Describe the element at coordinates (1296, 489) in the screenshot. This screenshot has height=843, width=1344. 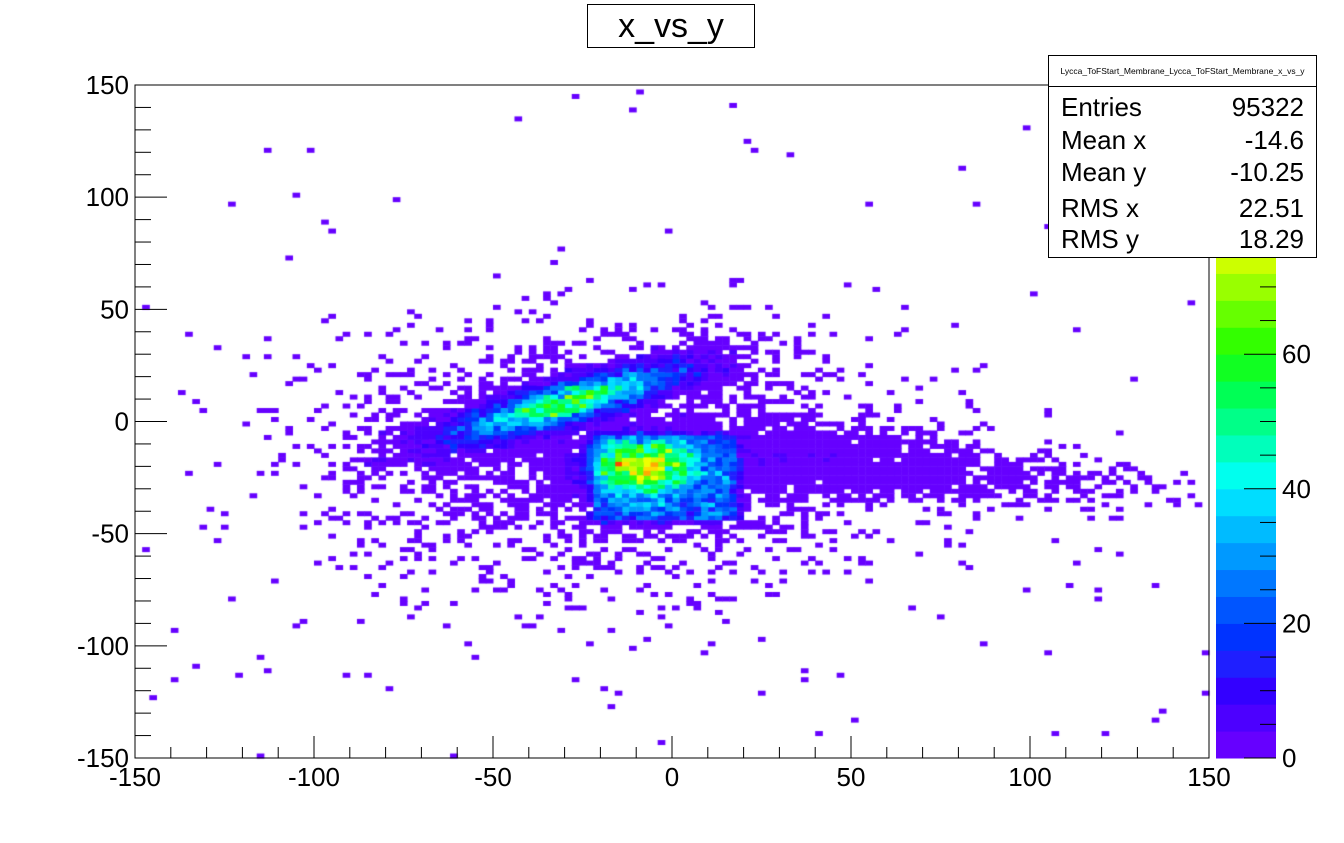
I see `colorbar-tick-label: 40` at that location.